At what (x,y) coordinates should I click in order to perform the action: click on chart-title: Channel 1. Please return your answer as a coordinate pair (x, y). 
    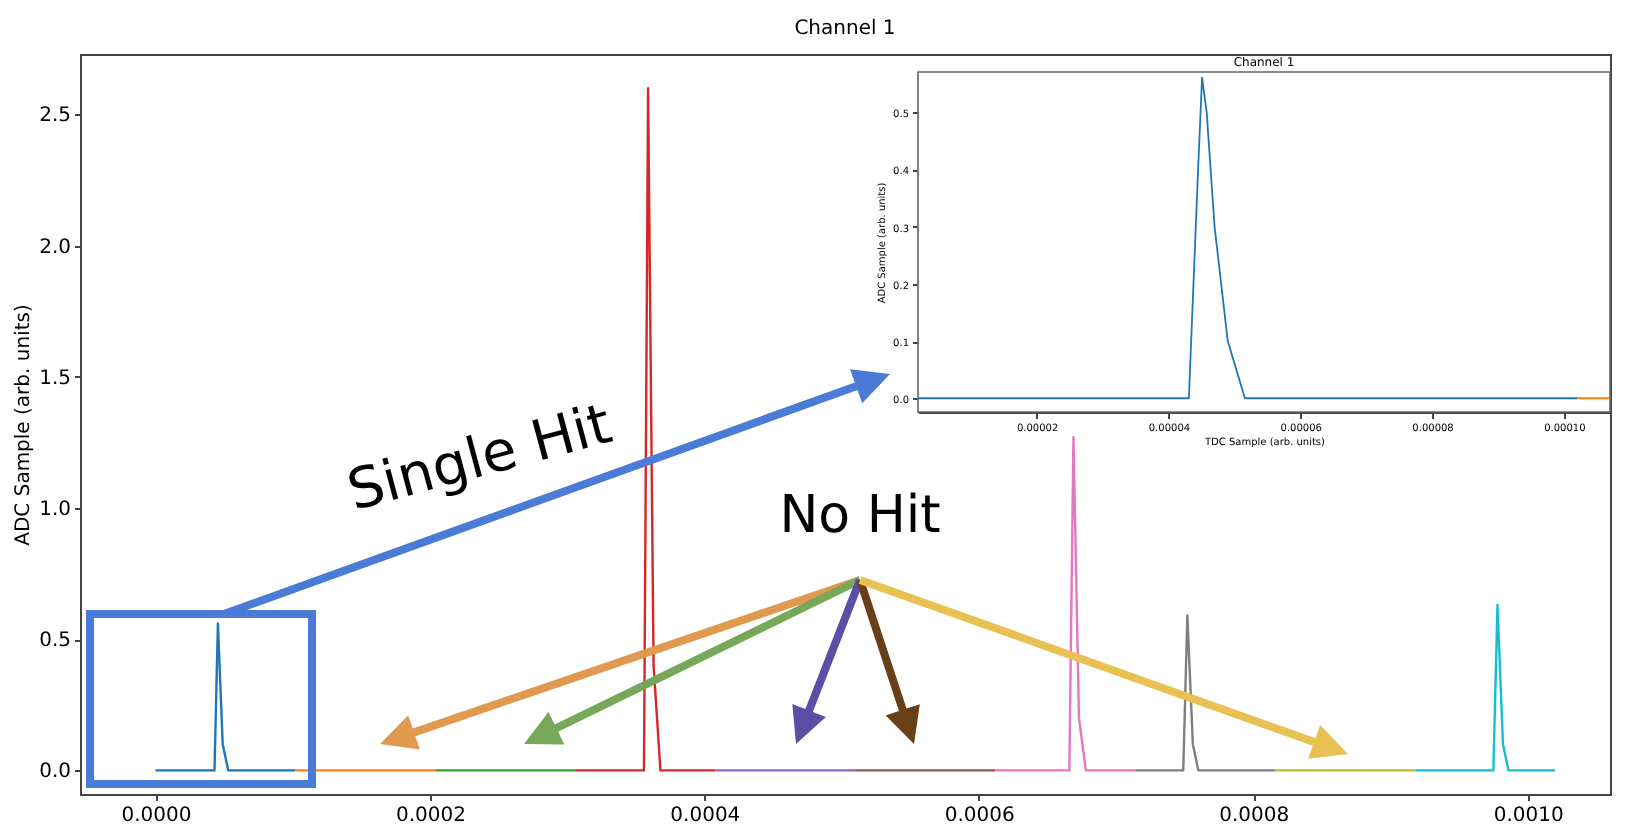
    Looking at the image, I should click on (845, 29).